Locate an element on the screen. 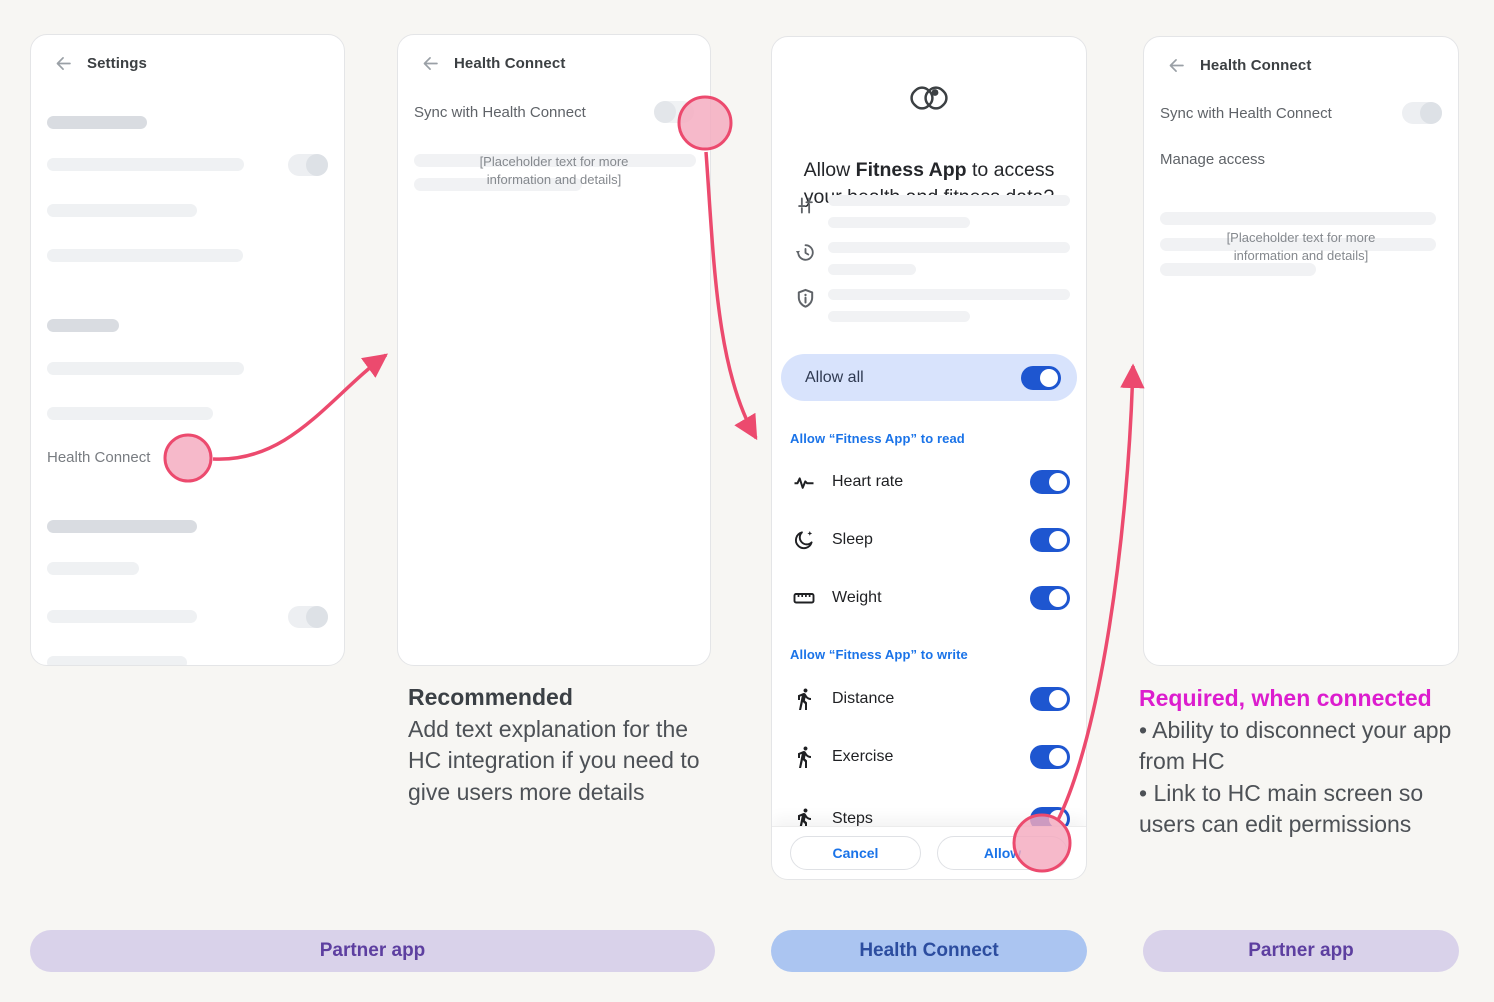 The image size is (1494, 1002). permission-row: Distance is located at coordinates (929, 699).